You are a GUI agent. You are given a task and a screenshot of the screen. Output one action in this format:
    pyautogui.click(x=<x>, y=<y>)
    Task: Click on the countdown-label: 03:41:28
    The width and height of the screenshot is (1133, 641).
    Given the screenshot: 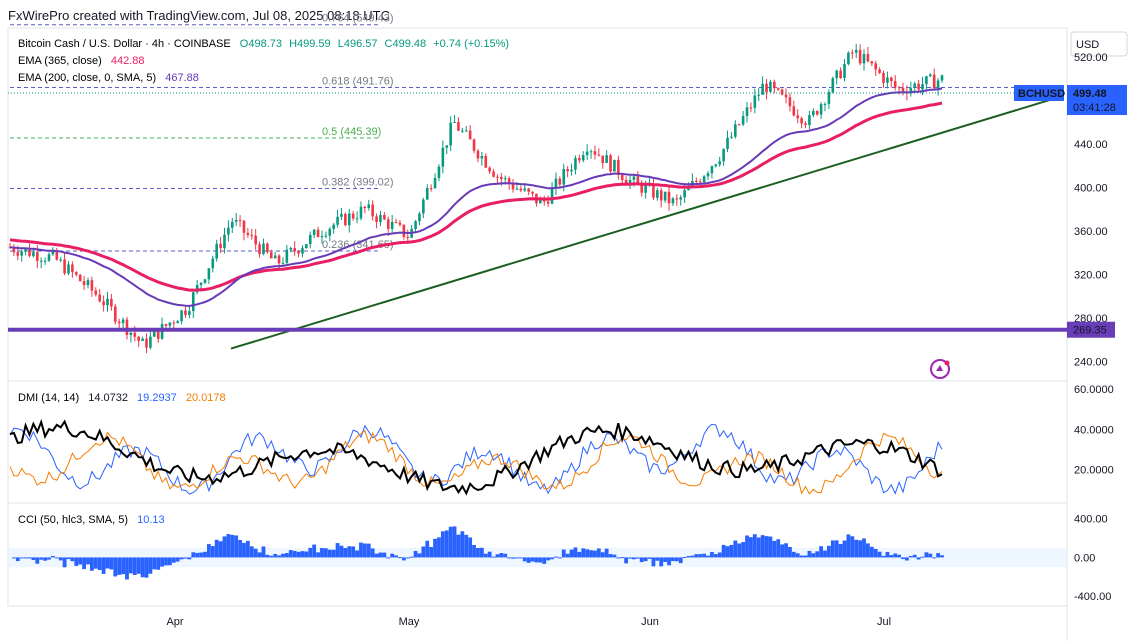 What is the action you would take?
    pyautogui.click(x=1094, y=108)
    